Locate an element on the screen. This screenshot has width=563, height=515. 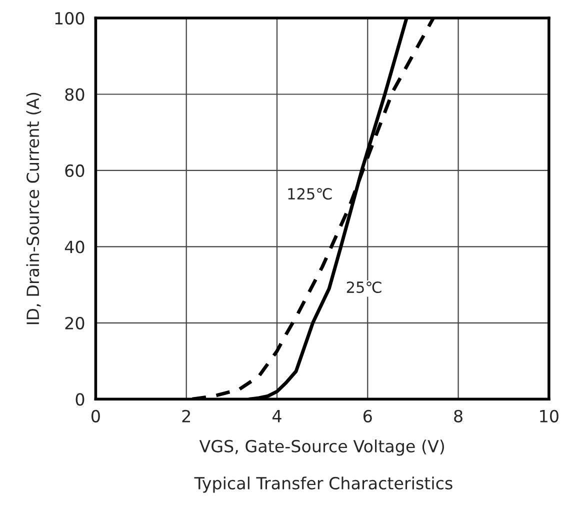
x-tick-label: 8 is located at coordinates (458, 416).